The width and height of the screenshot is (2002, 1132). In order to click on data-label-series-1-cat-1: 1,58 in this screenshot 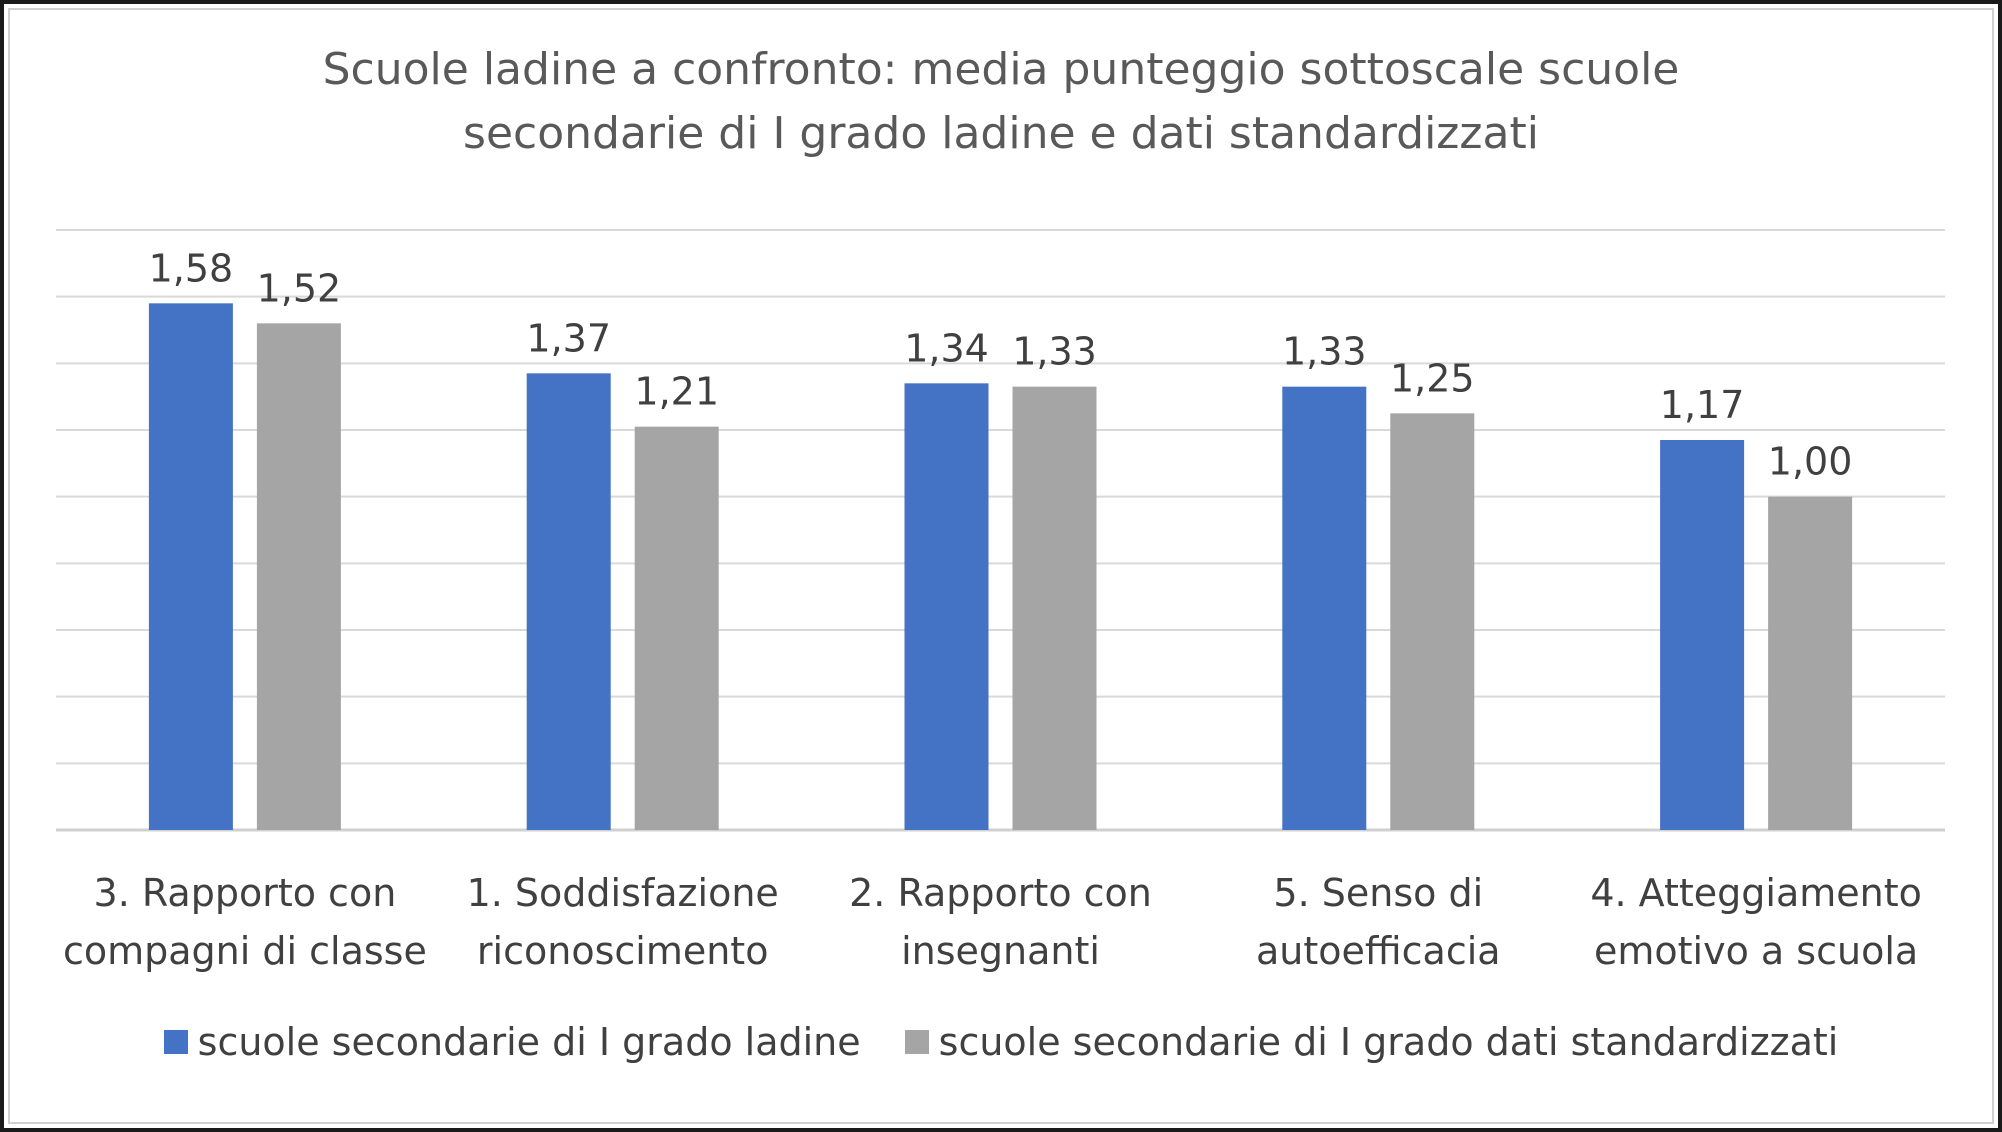, I will do `click(191, 268)`.